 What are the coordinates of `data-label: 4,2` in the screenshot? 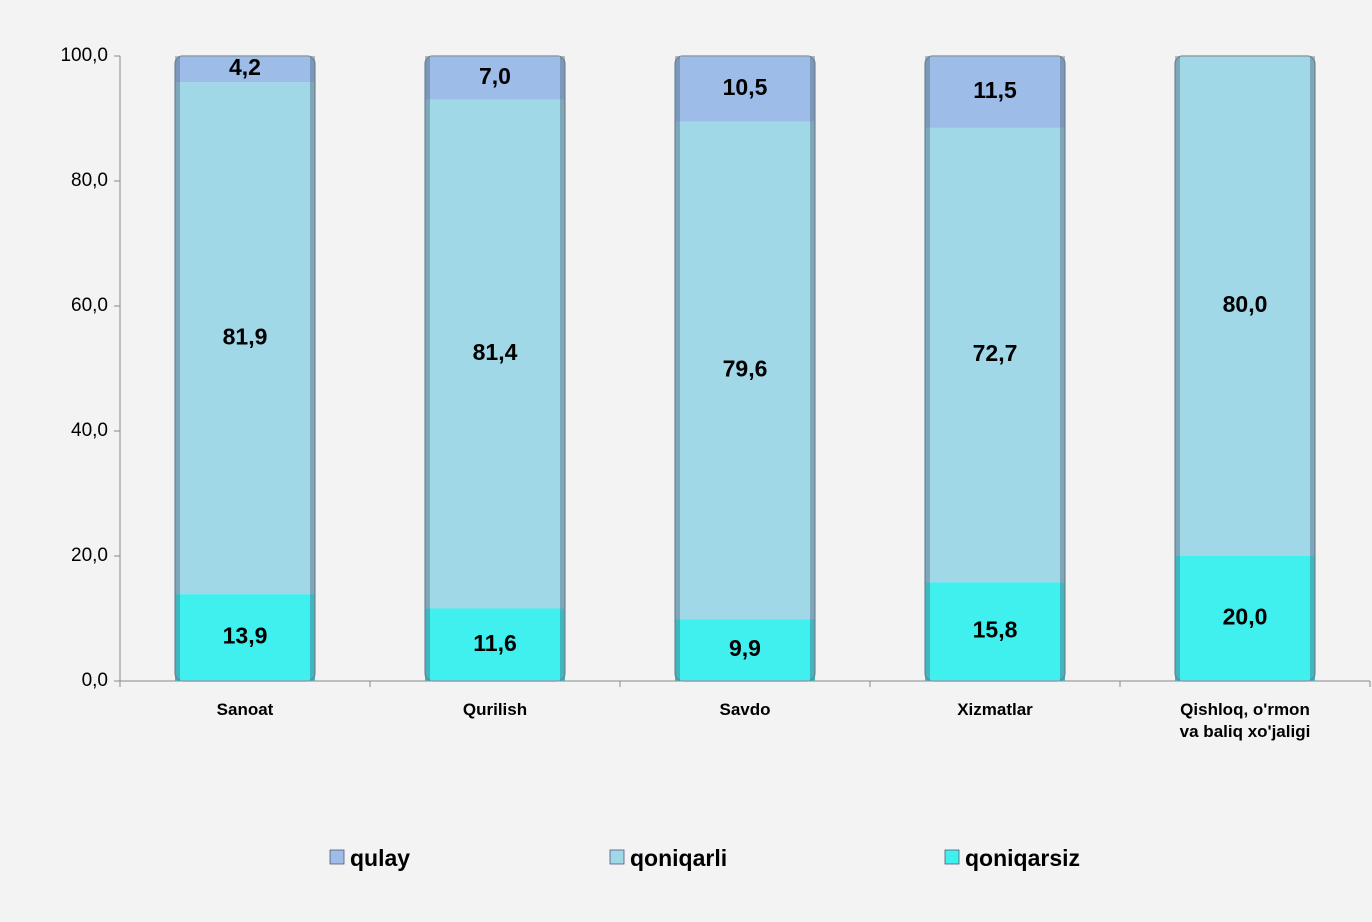 It's located at (245, 67).